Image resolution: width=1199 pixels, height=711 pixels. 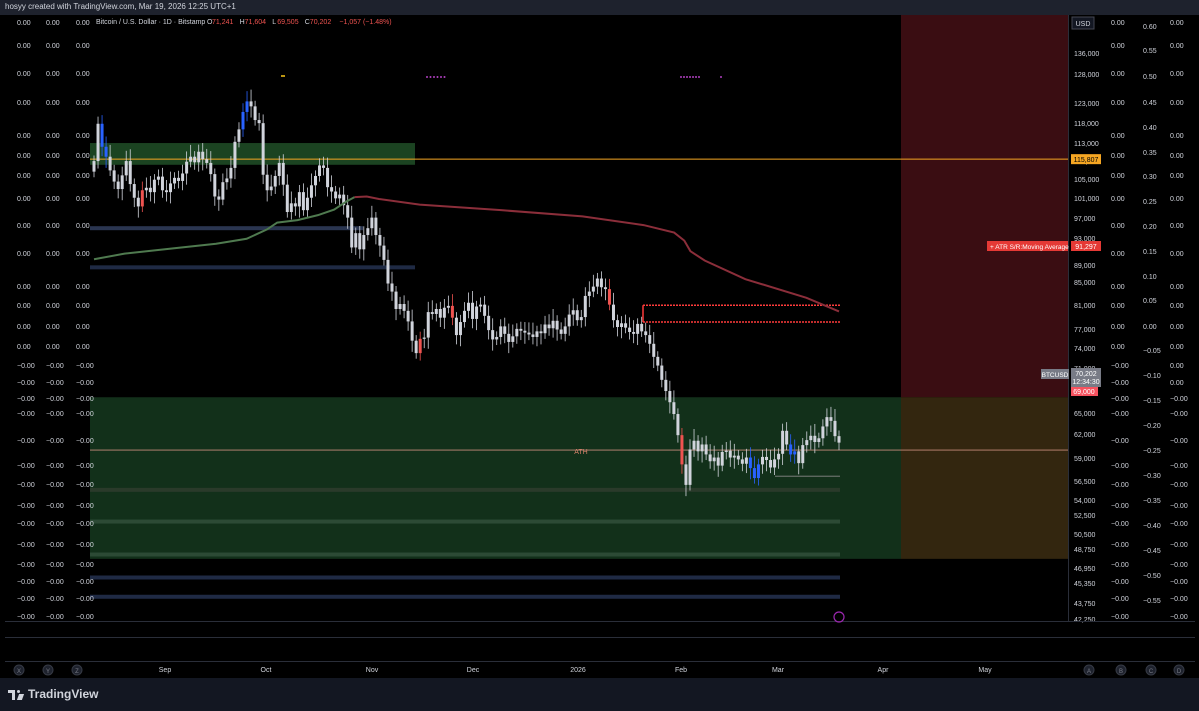 I want to click on replay-icon, so click(x=839, y=617).